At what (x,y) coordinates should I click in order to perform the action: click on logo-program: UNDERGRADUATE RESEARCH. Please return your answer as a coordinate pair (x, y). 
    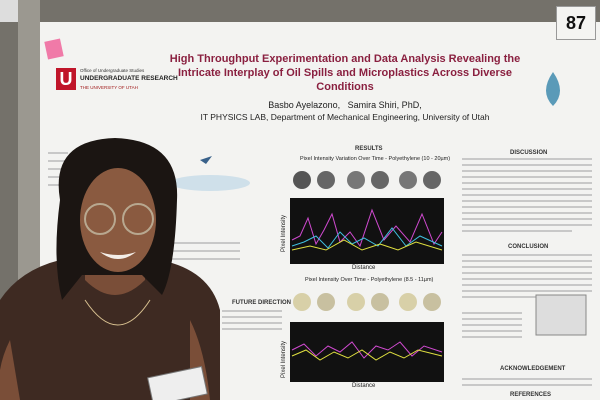
    Looking at the image, I should click on (129, 78).